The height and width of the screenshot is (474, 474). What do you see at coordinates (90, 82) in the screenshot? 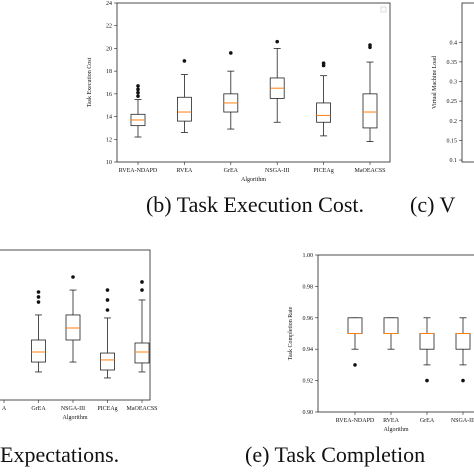
I see `y-axis-label: Task Execution Cost` at bounding box center [90, 82].